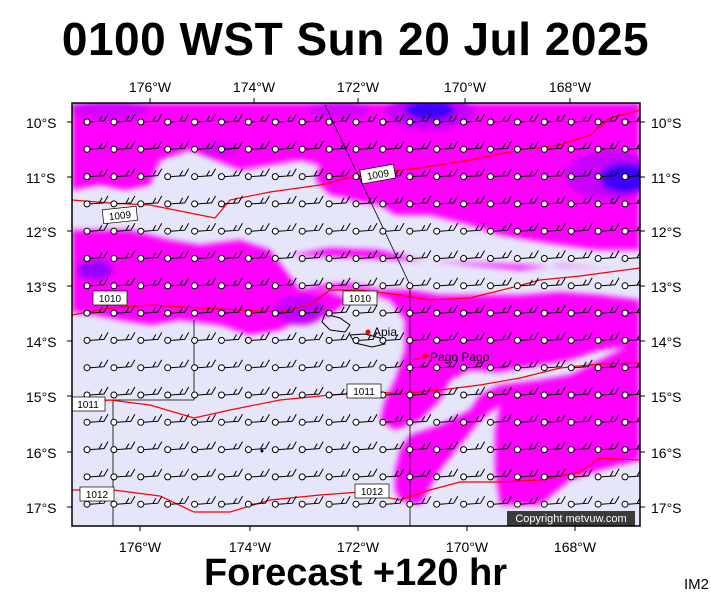  Describe the element at coordinates (254, 87) in the screenshot. I see `lon-label-top-174w: 174°W` at that location.